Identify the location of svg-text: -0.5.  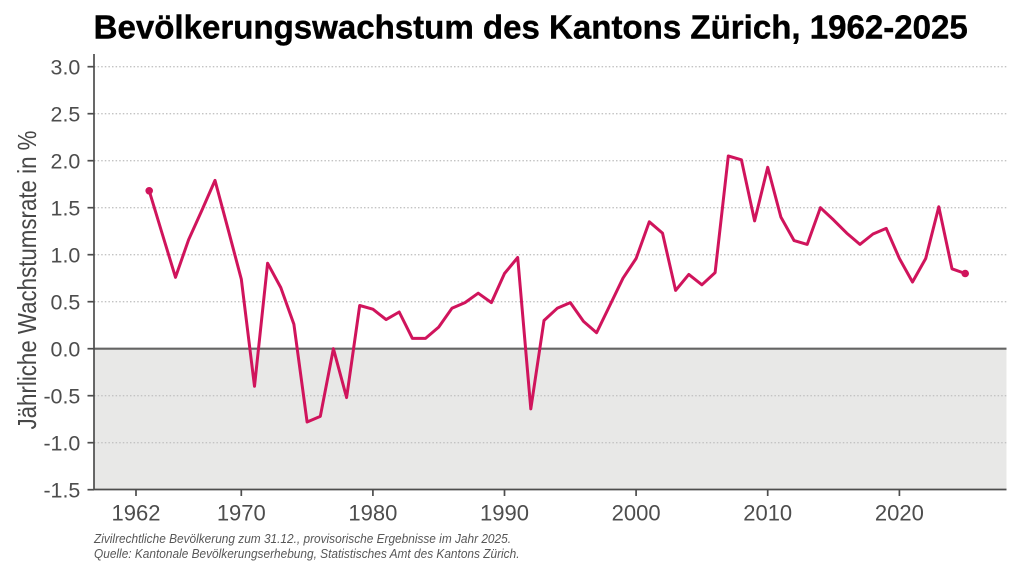
(61, 397).